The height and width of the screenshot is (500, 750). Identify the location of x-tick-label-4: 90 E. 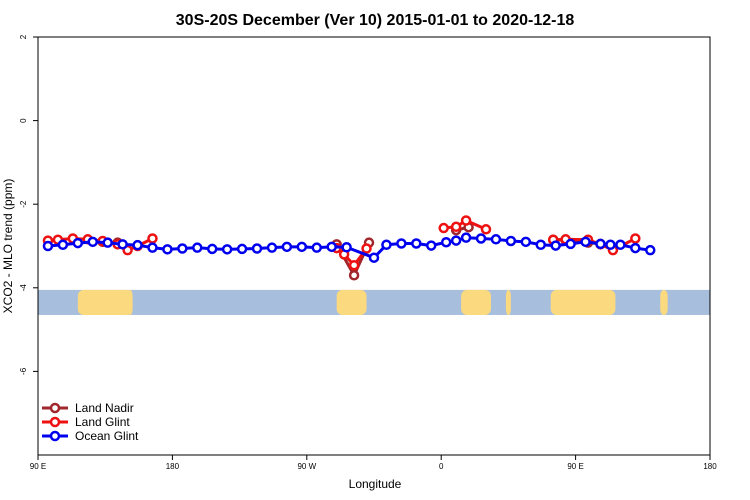
(575, 466).